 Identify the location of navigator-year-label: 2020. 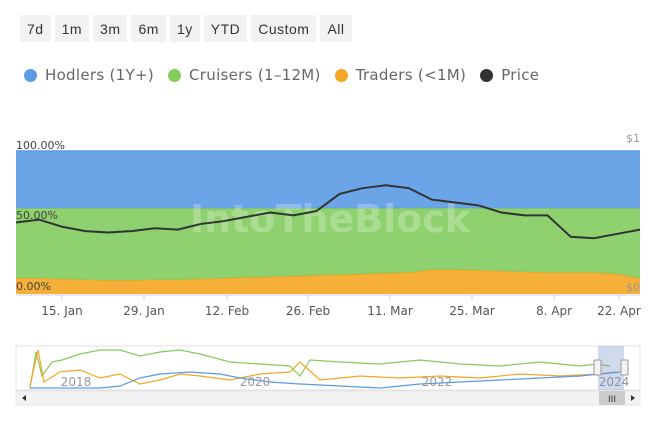
(255, 382).